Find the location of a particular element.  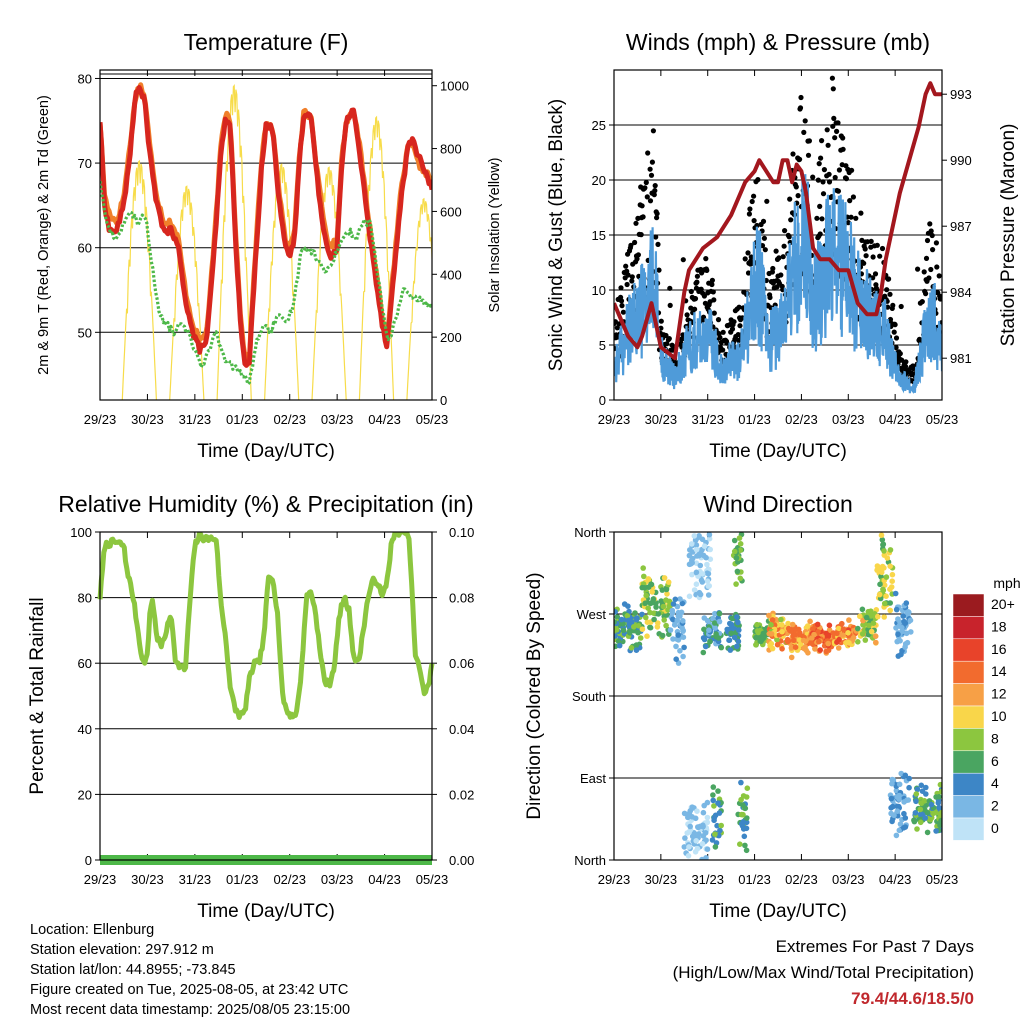

temperature-xtick-label: 29/23 is located at coordinates (100, 419).